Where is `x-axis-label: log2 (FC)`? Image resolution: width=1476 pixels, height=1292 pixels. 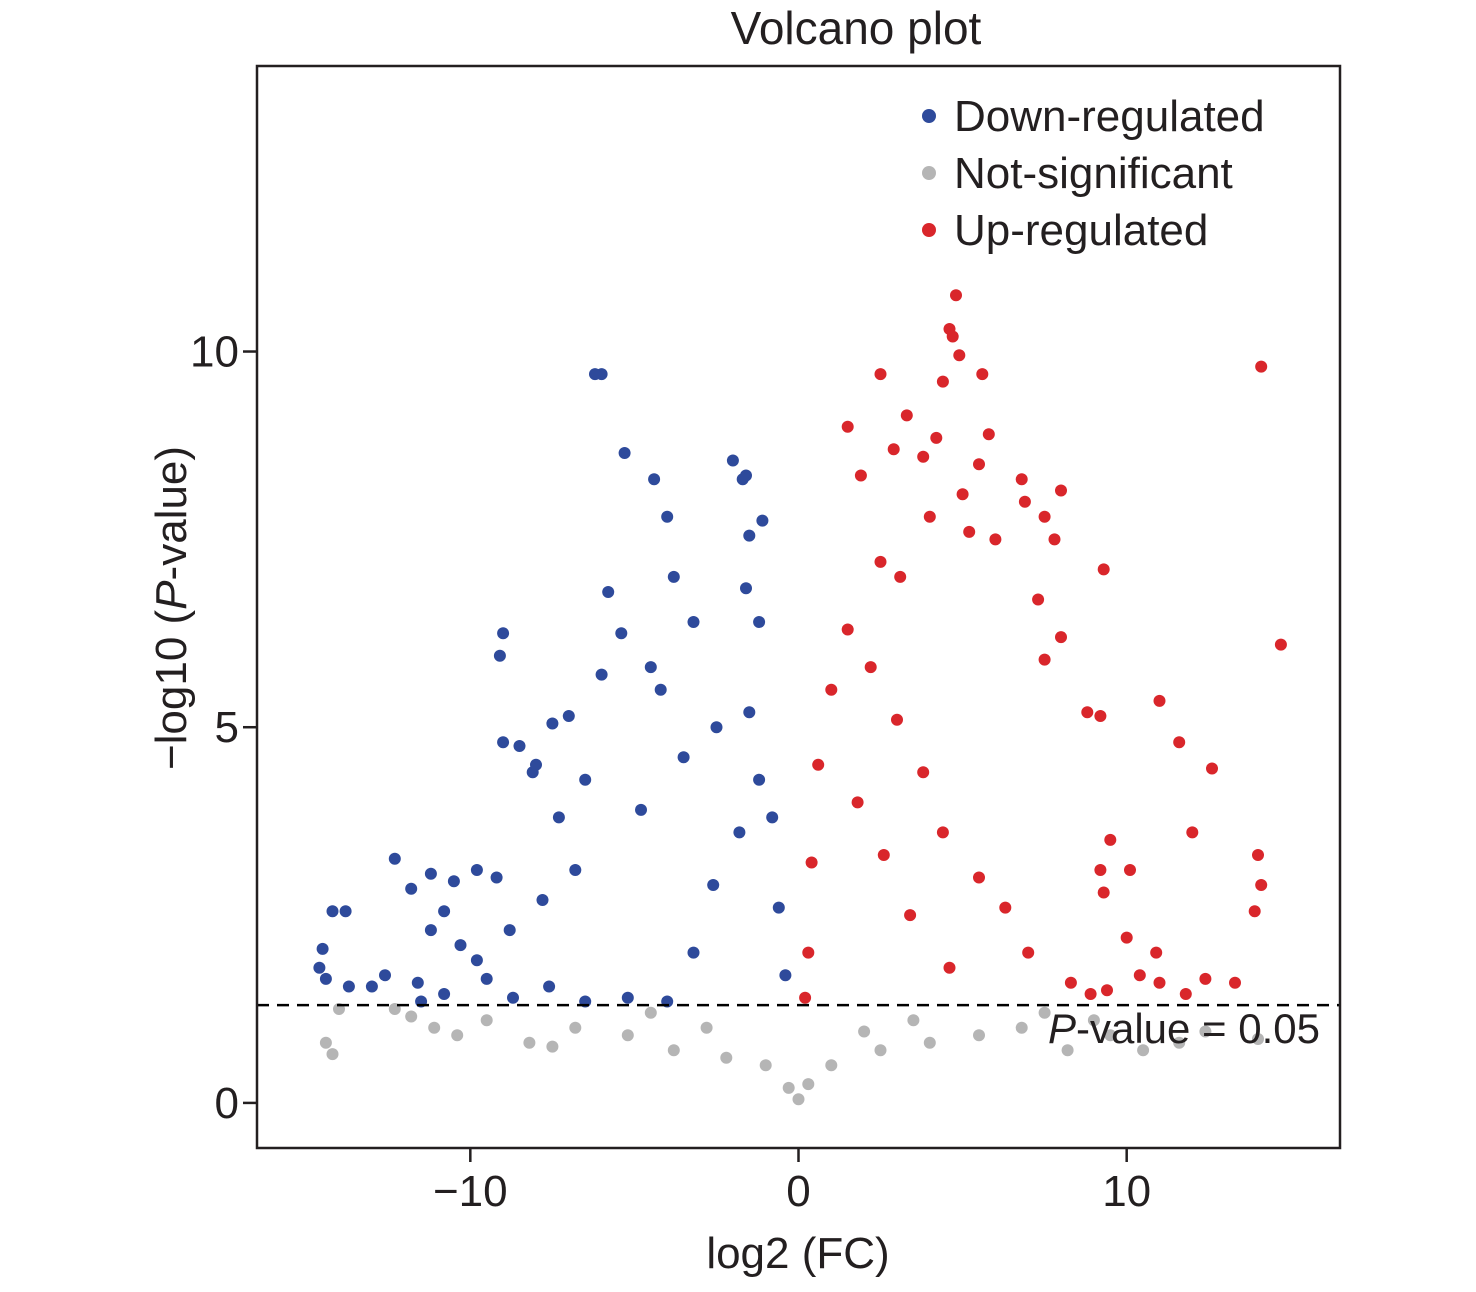 x-axis-label: log2 (FC) is located at coordinates (797, 1253).